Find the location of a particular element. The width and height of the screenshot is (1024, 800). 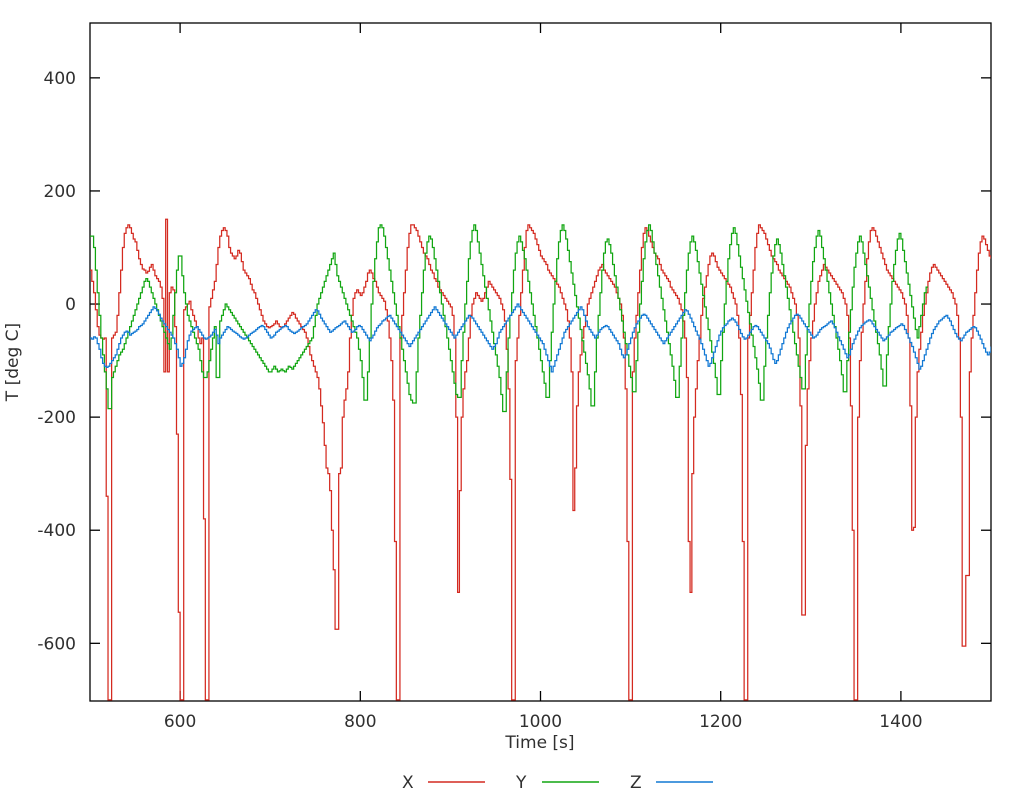

y-tick-label: 200 is located at coordinates (60, 192).